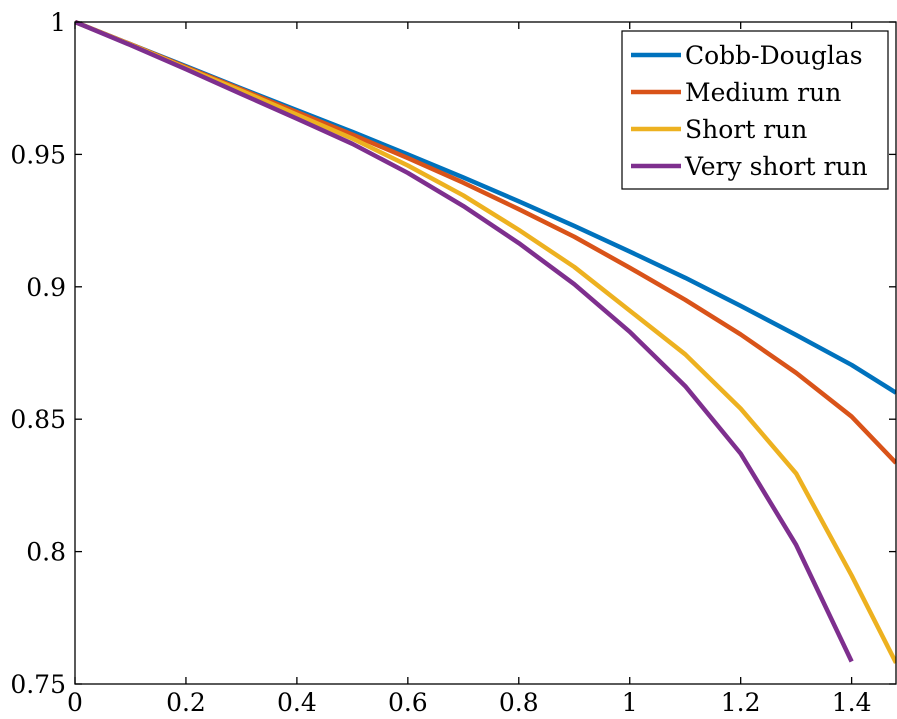 The height and width of the screenshot is (719, 897). What do you see at coordinates (38, 684) in the screenshot?
I see `y-tick-label: 0.75` at bounding box center [38, 684].